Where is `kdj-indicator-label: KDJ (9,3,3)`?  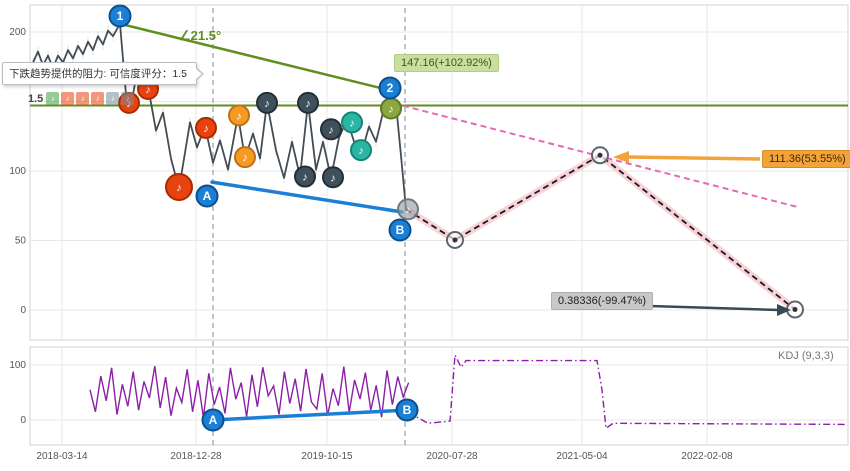
kdj-indicator-label: KDJ (9,3,3) is located at coordinates (806, 356).